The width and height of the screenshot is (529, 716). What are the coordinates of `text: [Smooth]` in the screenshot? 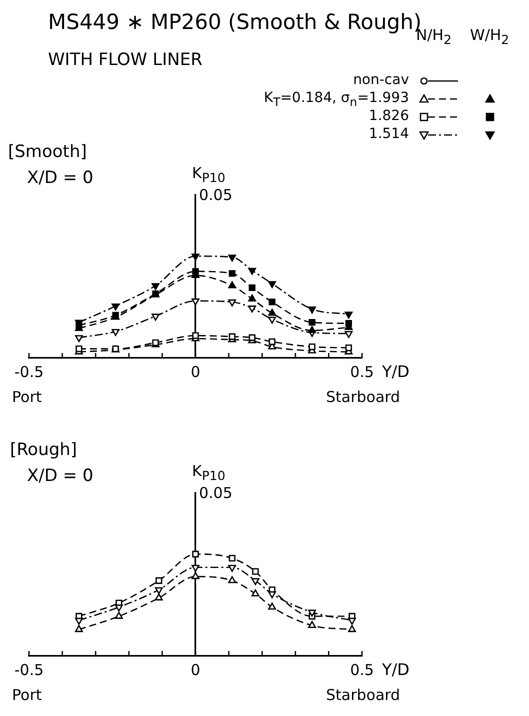 It's located at (47, 152).